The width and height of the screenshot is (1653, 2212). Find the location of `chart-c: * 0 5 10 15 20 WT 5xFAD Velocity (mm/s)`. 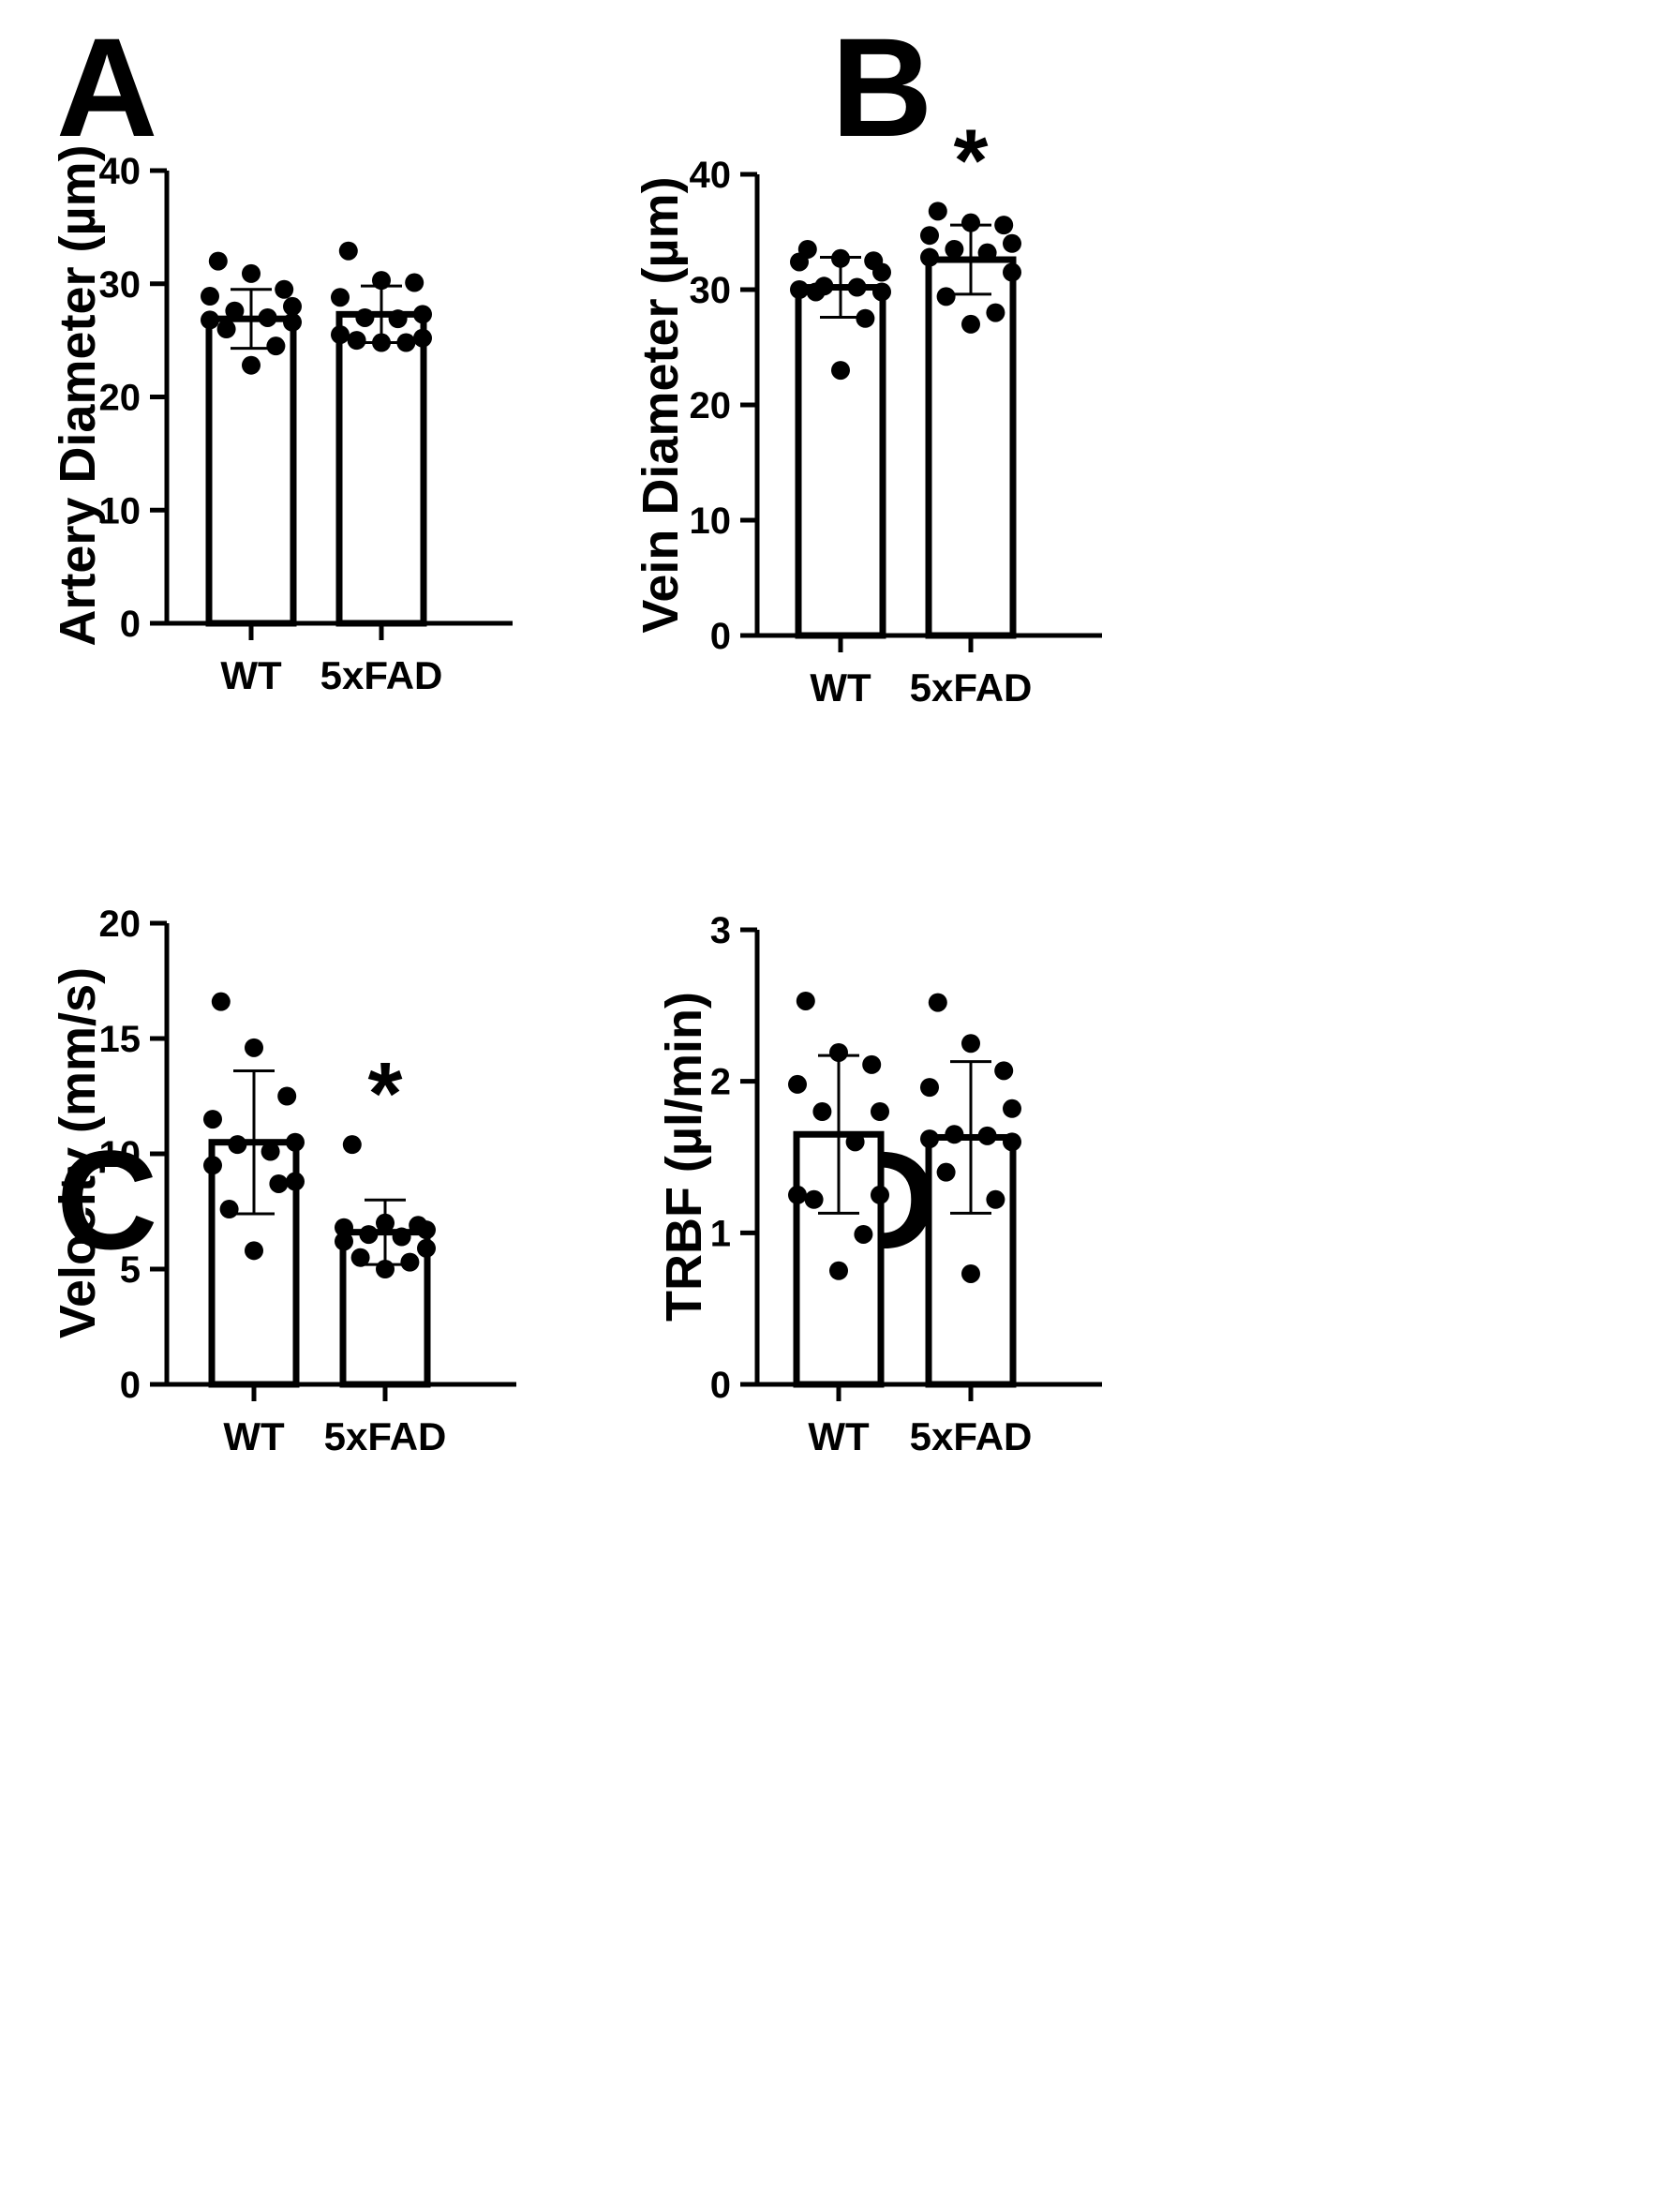

chart-c: * 0 5 10 15 20 WT 5xFAD Velocity (mm/s) is located at coordinates (283, 1181).